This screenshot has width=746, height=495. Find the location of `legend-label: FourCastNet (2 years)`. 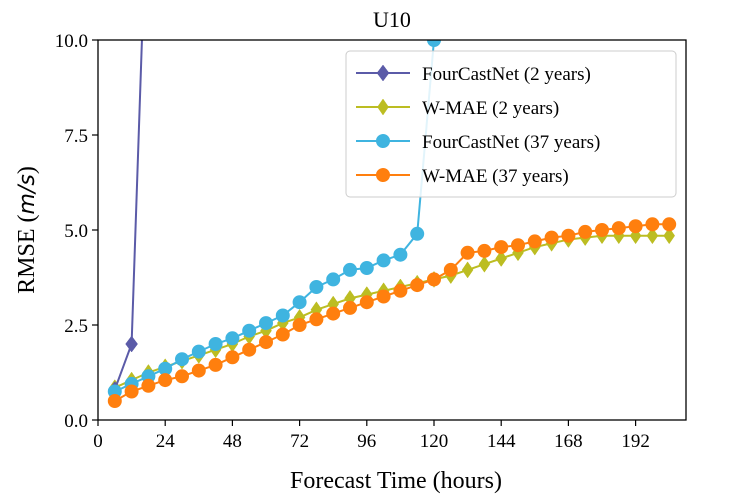

legend-label: FourCastNet (2 years) is located at coordinates (506, 74).